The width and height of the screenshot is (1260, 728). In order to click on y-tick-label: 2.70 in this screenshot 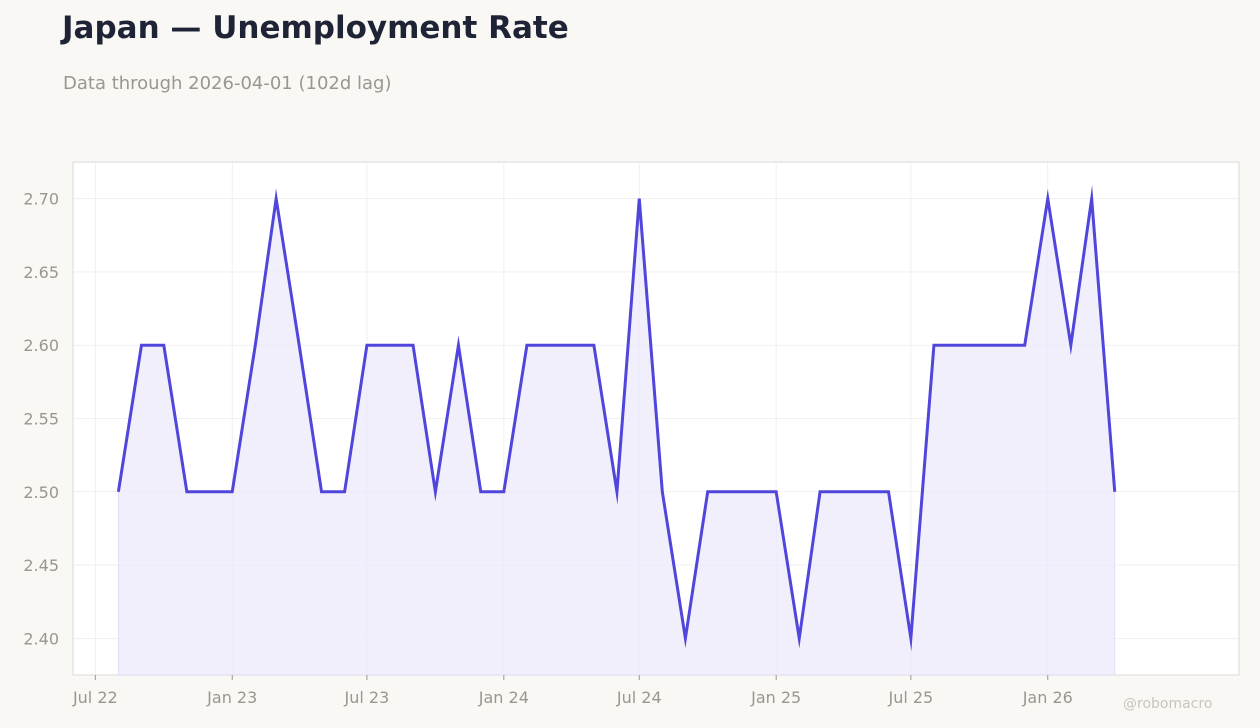, I will do `click(41, 199)`.